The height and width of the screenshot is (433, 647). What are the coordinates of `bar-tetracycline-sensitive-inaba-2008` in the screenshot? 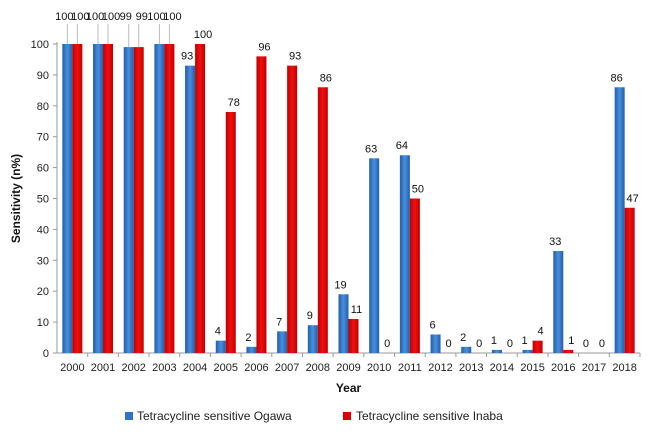 It's located at (322, 220).